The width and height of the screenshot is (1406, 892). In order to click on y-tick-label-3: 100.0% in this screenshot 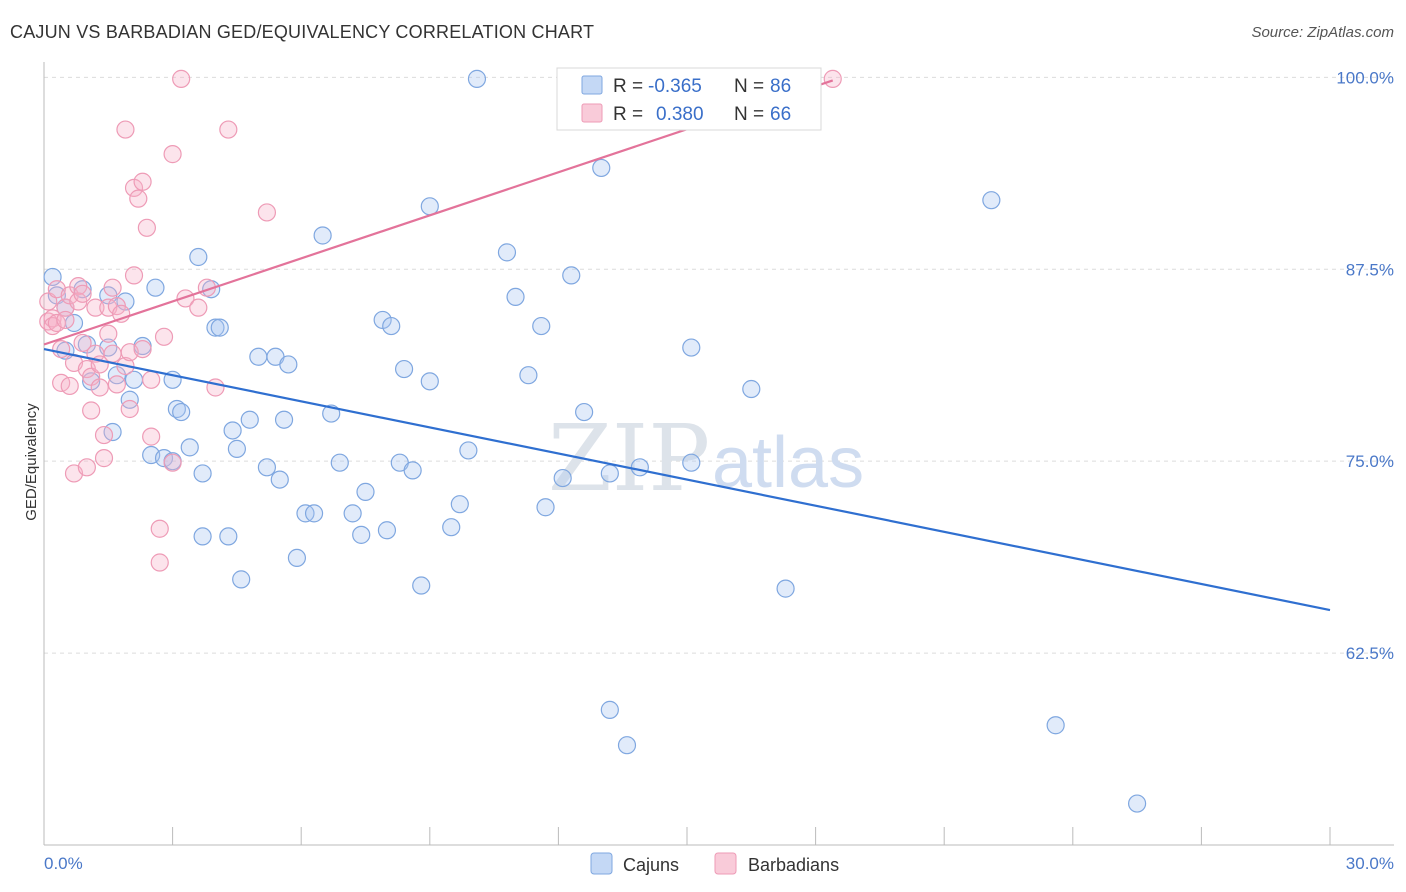, I will do `click(1365, 77)`.